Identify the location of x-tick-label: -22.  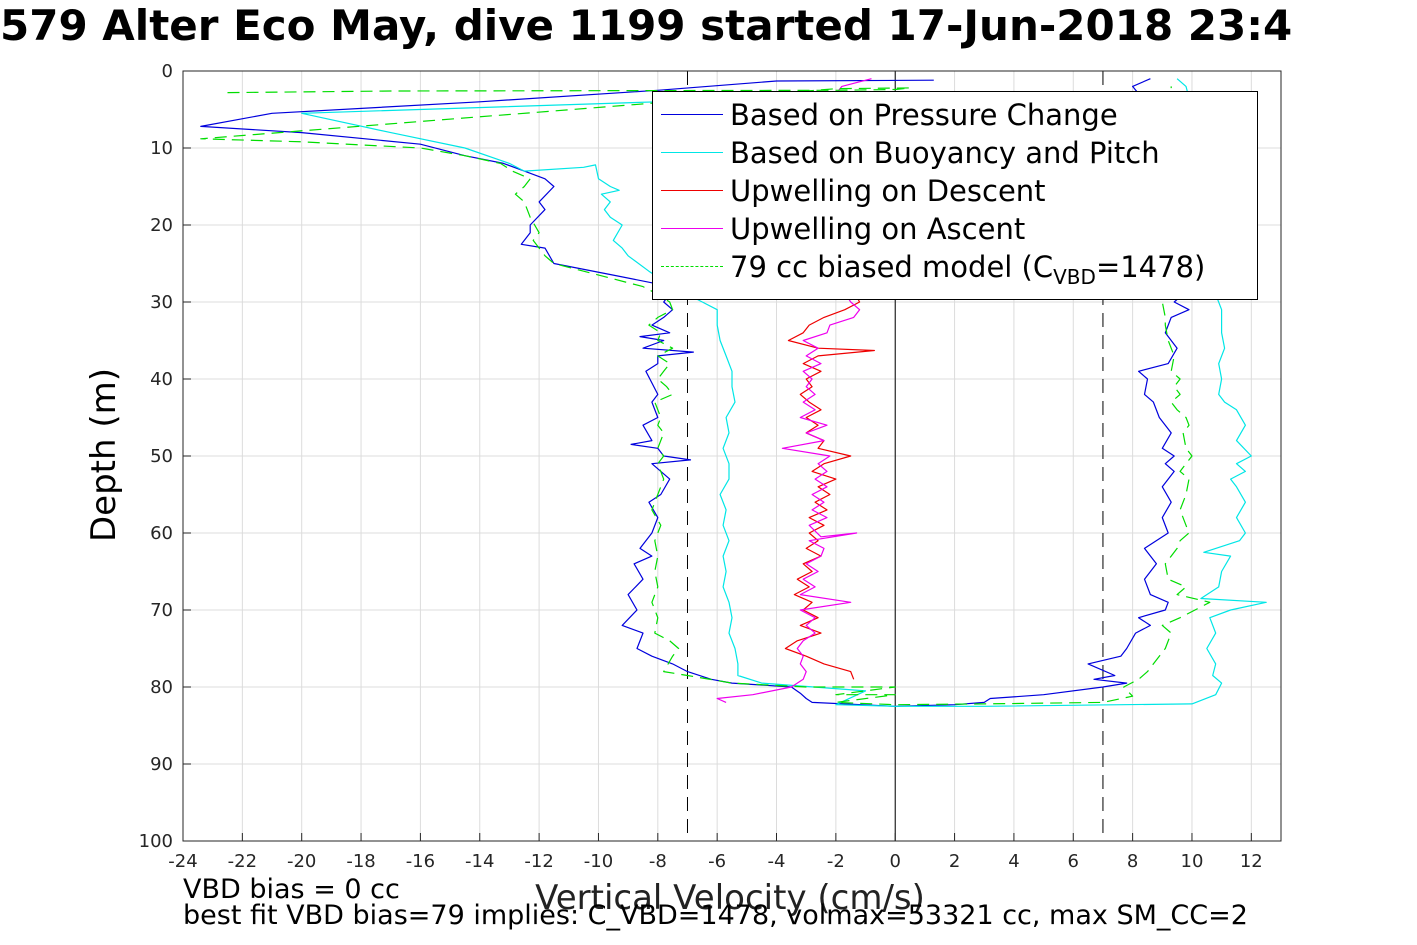
(242, 861).